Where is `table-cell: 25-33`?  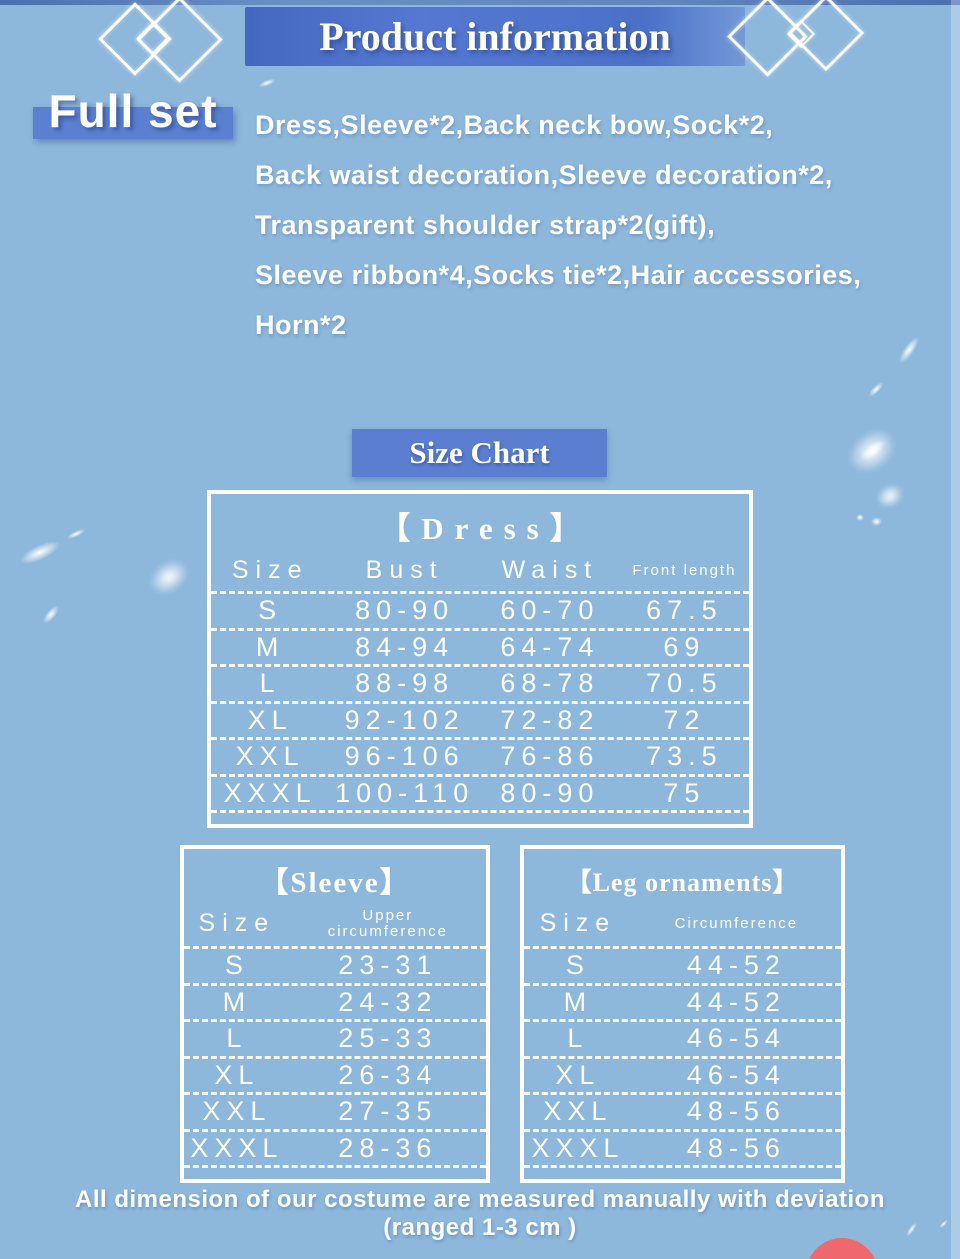 table-cell: 25-33 is located at coordinates (388, 1038).